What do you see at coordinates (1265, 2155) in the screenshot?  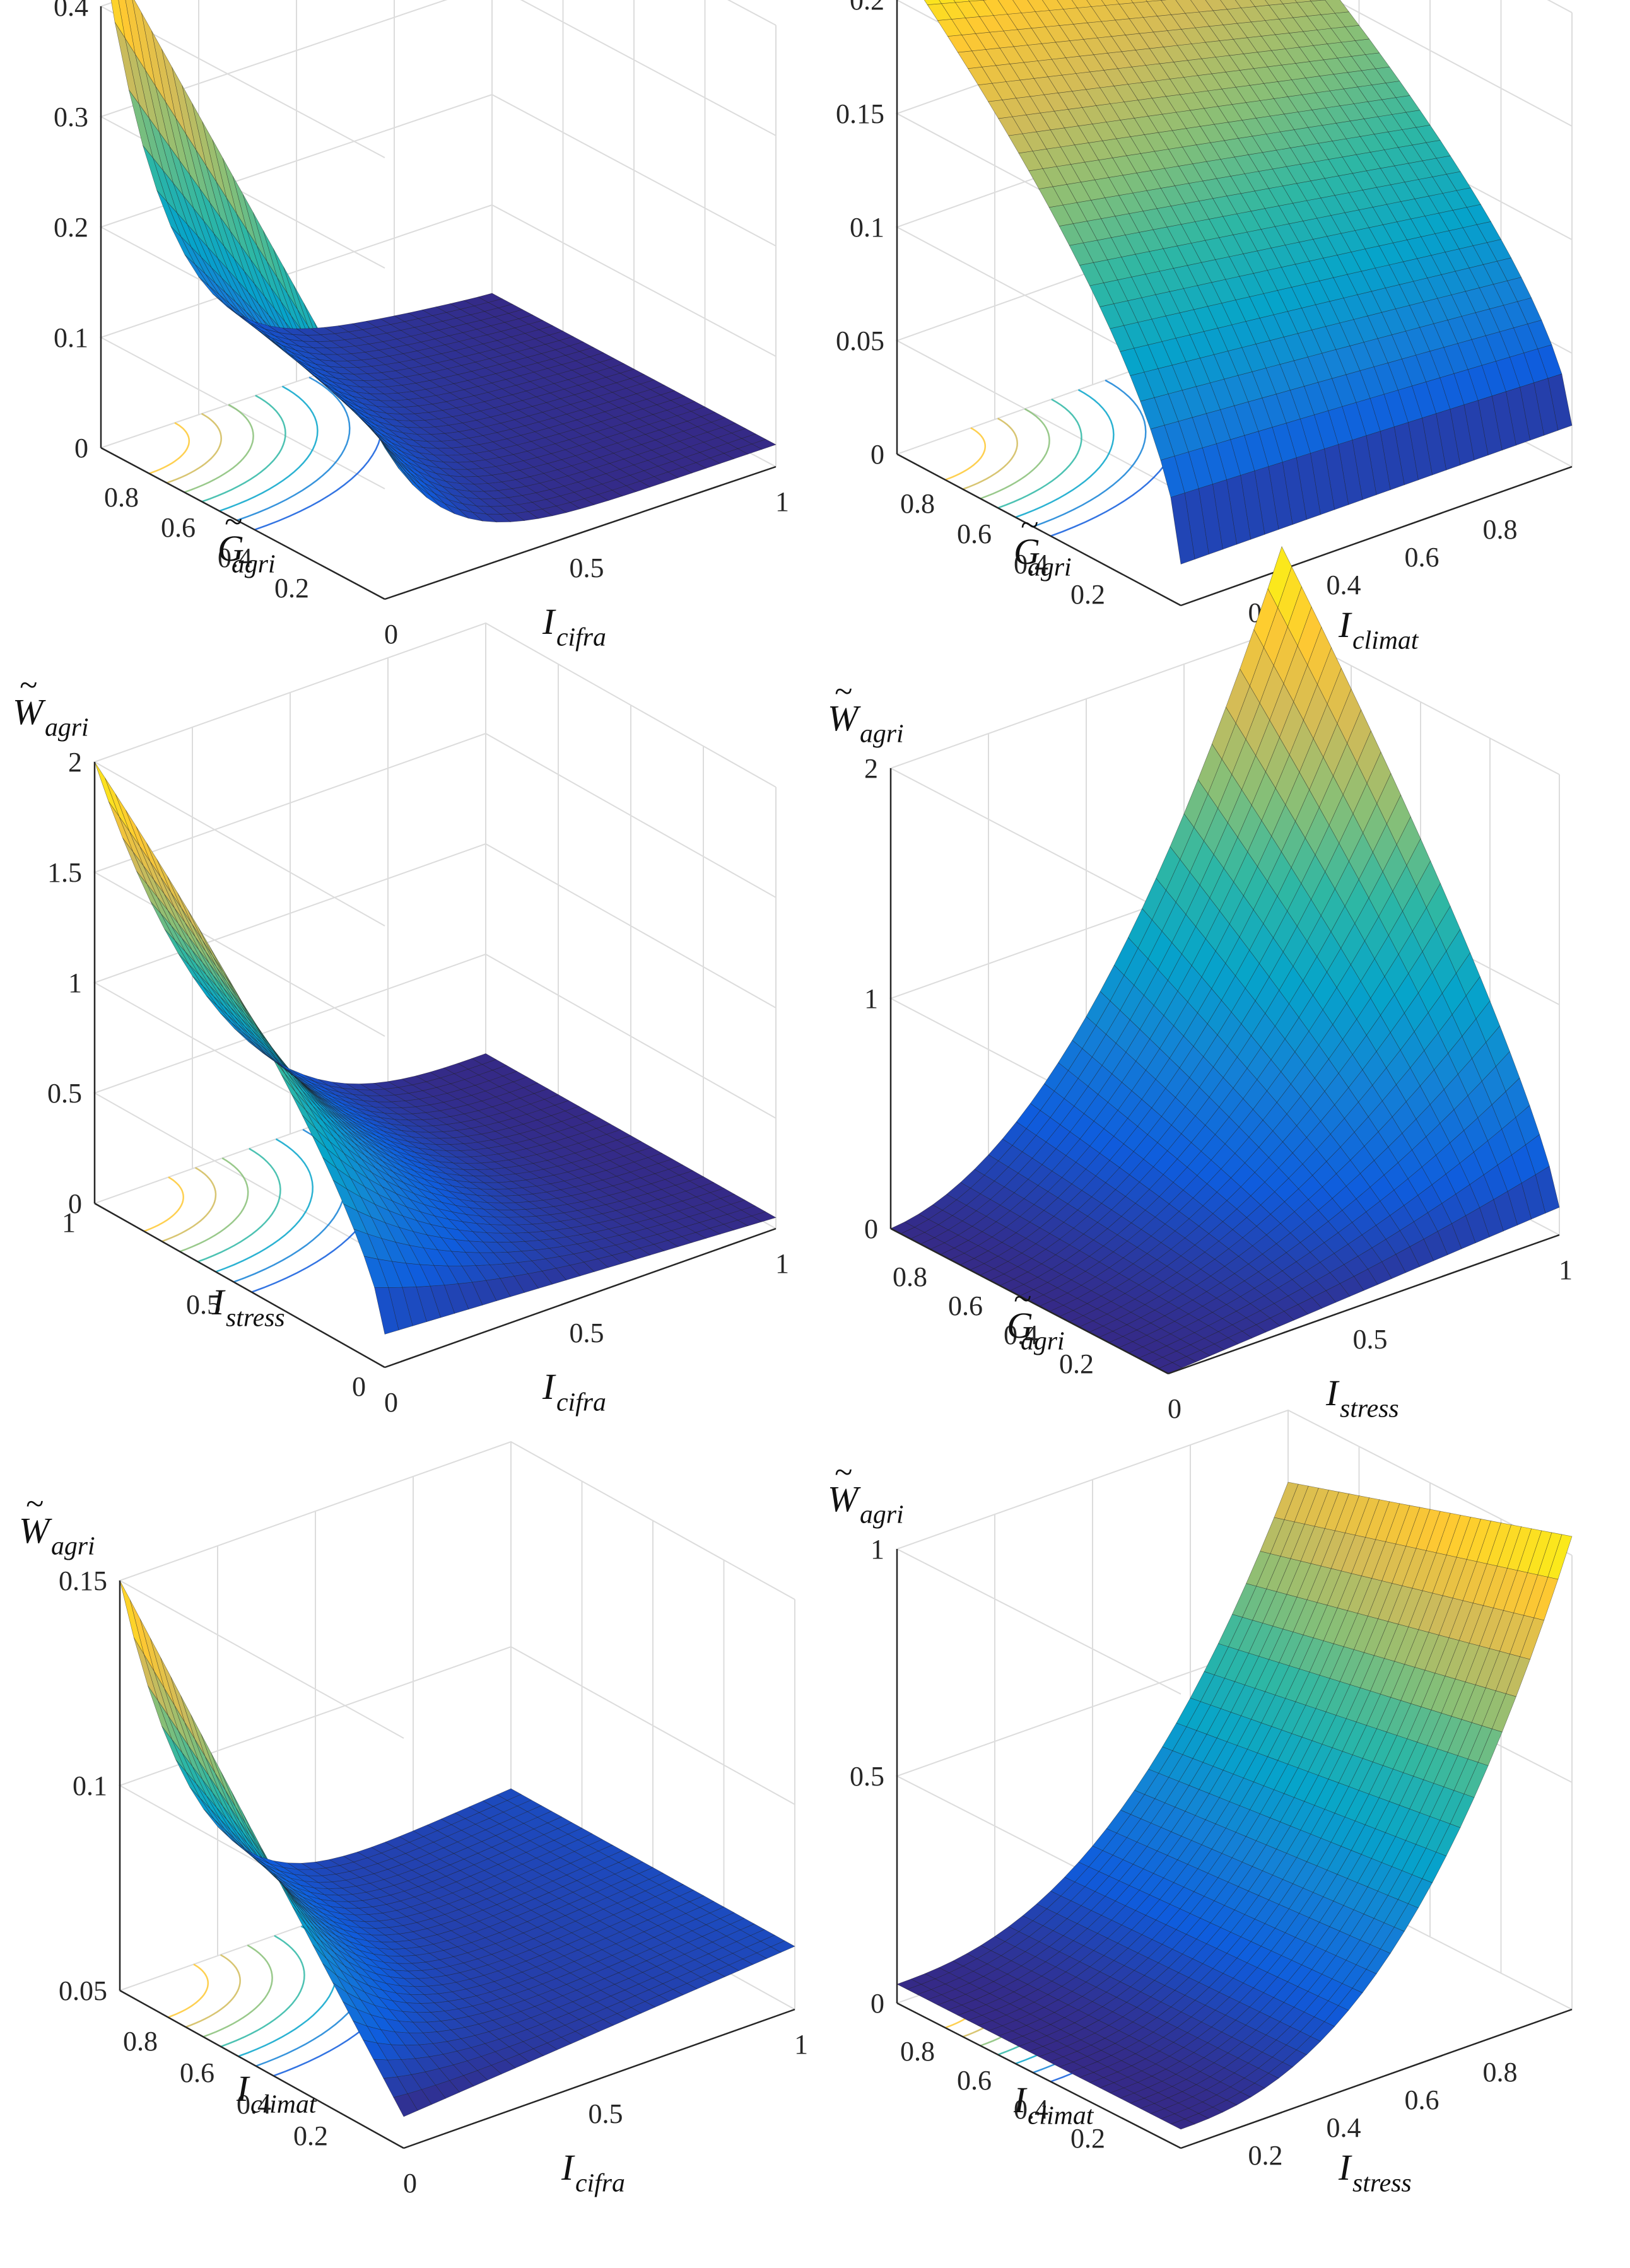 I see `x-tick-label: 0.2` at bounding box center [1265, 2155].